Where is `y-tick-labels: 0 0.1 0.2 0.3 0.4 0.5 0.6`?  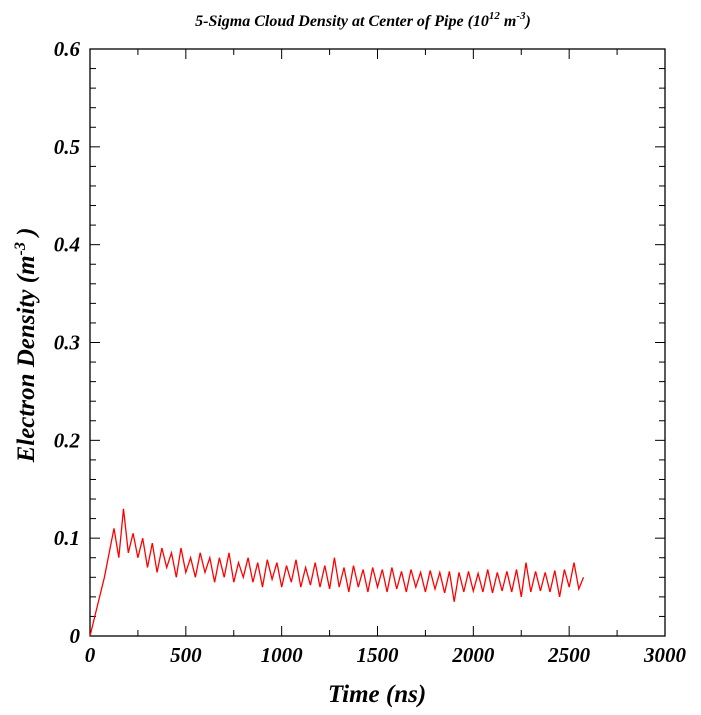
y-tick-labels: 0 0.1 0.2 0.3 0.4 0.5 0.6 is located at coordinates (67, 342).